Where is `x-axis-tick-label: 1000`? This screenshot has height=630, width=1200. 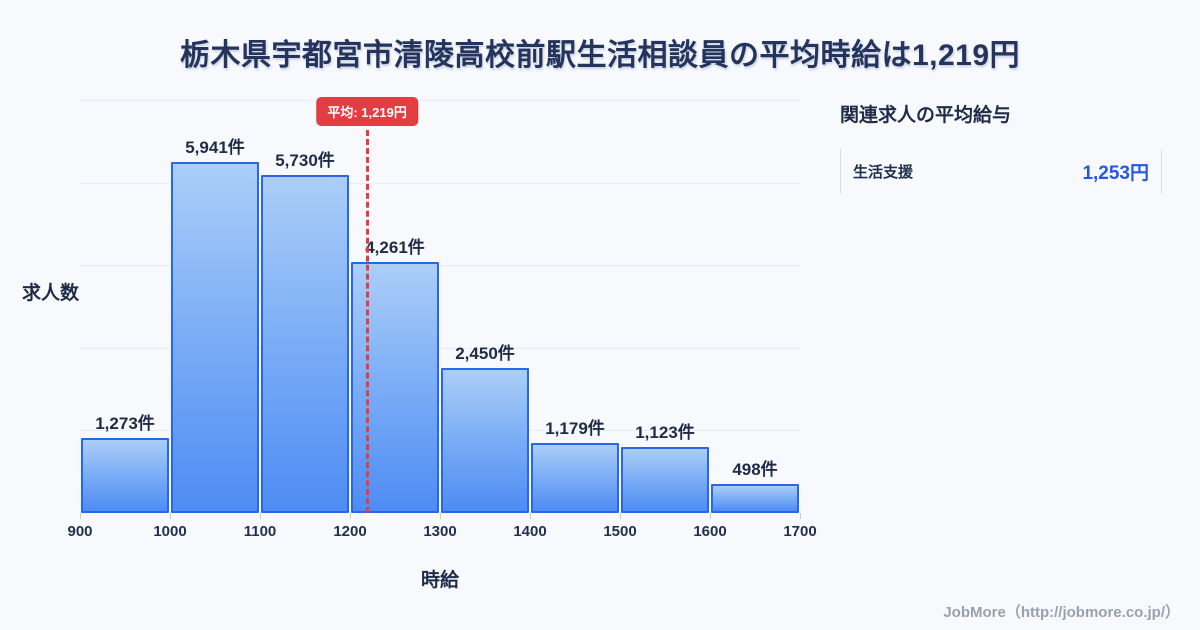
x-axis-tick-label: 1000 is located at coordinates (170, 531).